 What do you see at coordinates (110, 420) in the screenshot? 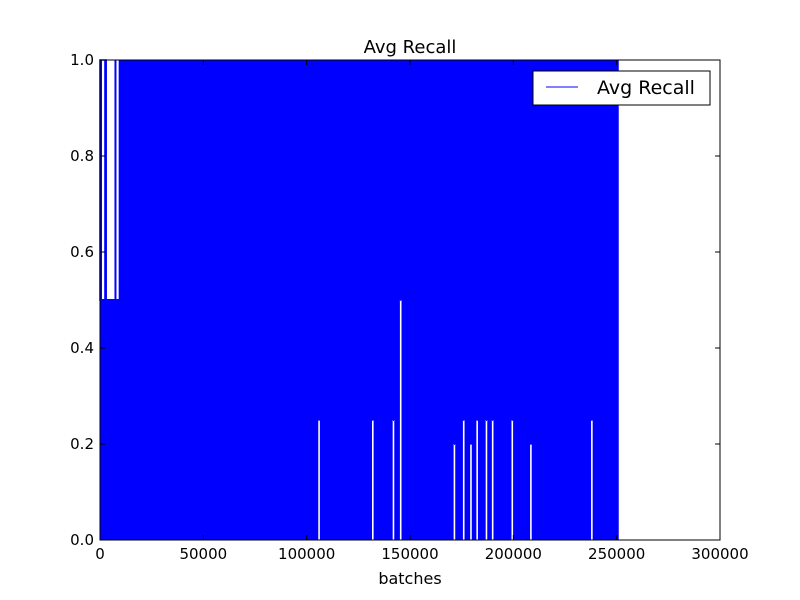
I see `series-low-band` at bounding box center [110, 420].